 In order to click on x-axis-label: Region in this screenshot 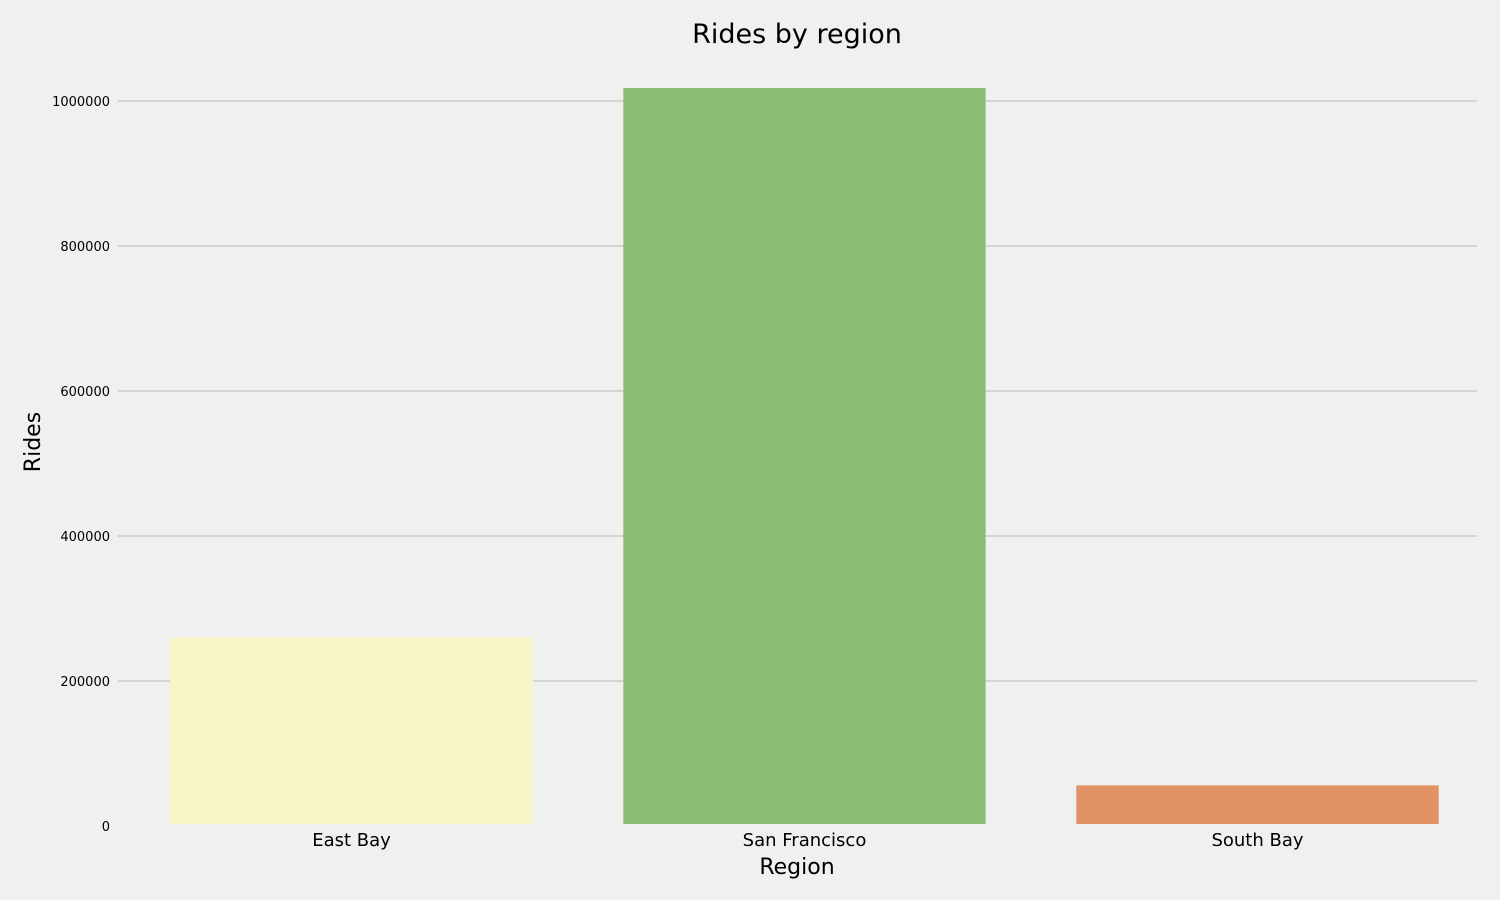, I will do `click(796, 867)`.